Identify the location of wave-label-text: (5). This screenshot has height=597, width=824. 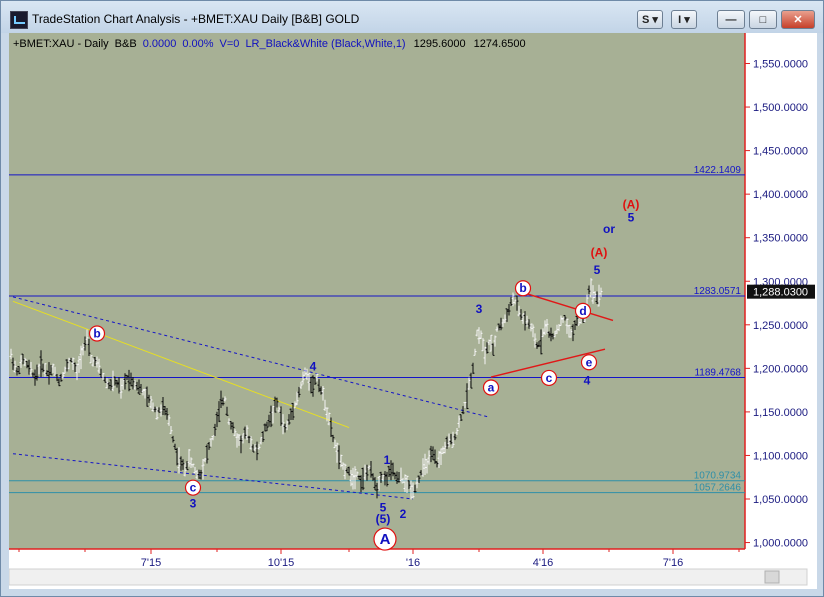
(383, 519).